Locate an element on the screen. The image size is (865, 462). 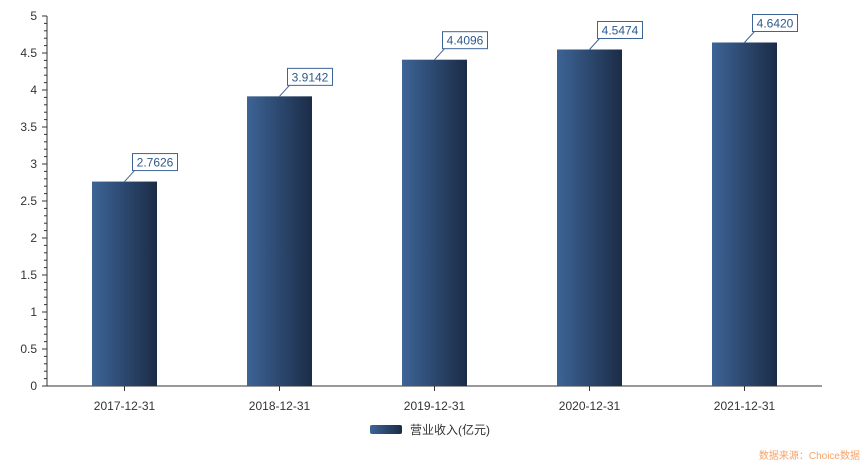
y-tick-label: 4 is located at coordinates (33, 90).